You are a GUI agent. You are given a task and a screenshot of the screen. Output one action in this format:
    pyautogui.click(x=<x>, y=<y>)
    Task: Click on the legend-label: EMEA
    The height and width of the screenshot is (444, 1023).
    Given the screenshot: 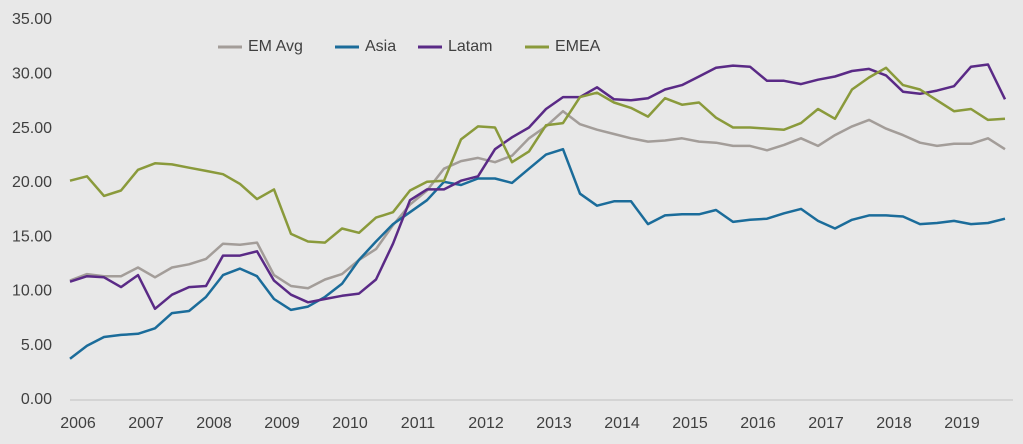 What is the action you would take?
    pyautogui.click(x=578, y=46)
    